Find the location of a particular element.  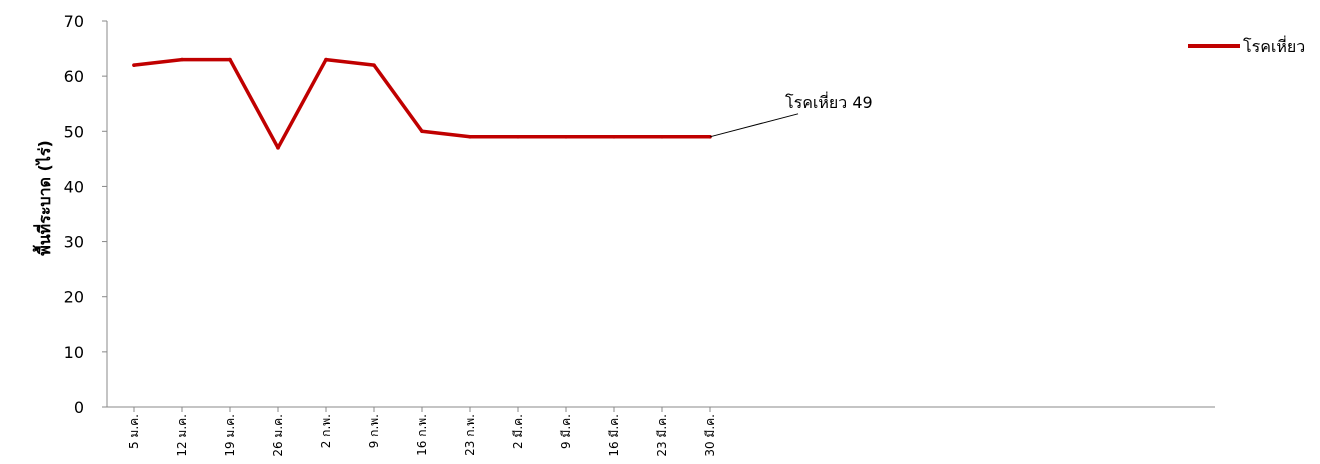

series-line is located at coordinates (422, 103).